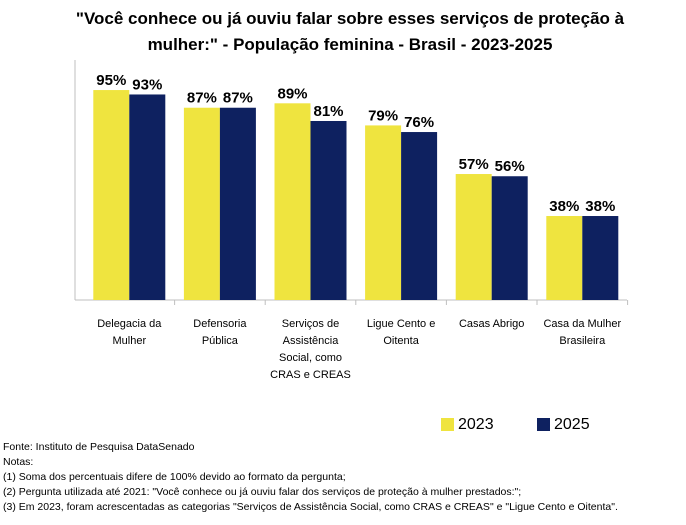  I want to click on data-label: 93%, so click(147, 84).